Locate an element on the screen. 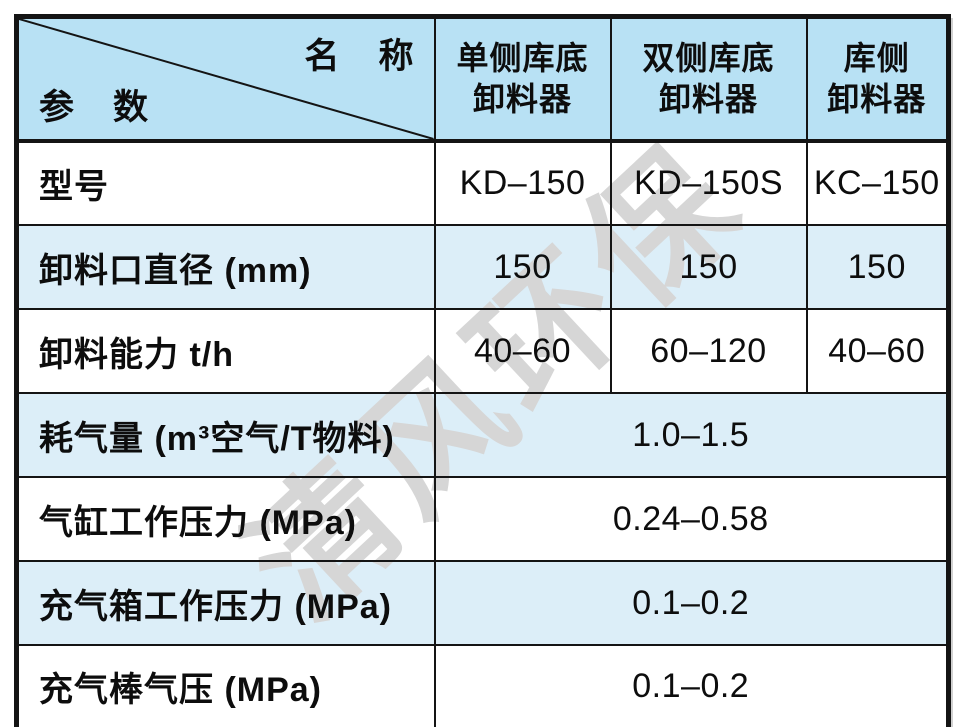  row-aeration-box-pressure: 充气箱工作压力 (MPa) 0.1–0.2 is located at coordinates (482, 603).